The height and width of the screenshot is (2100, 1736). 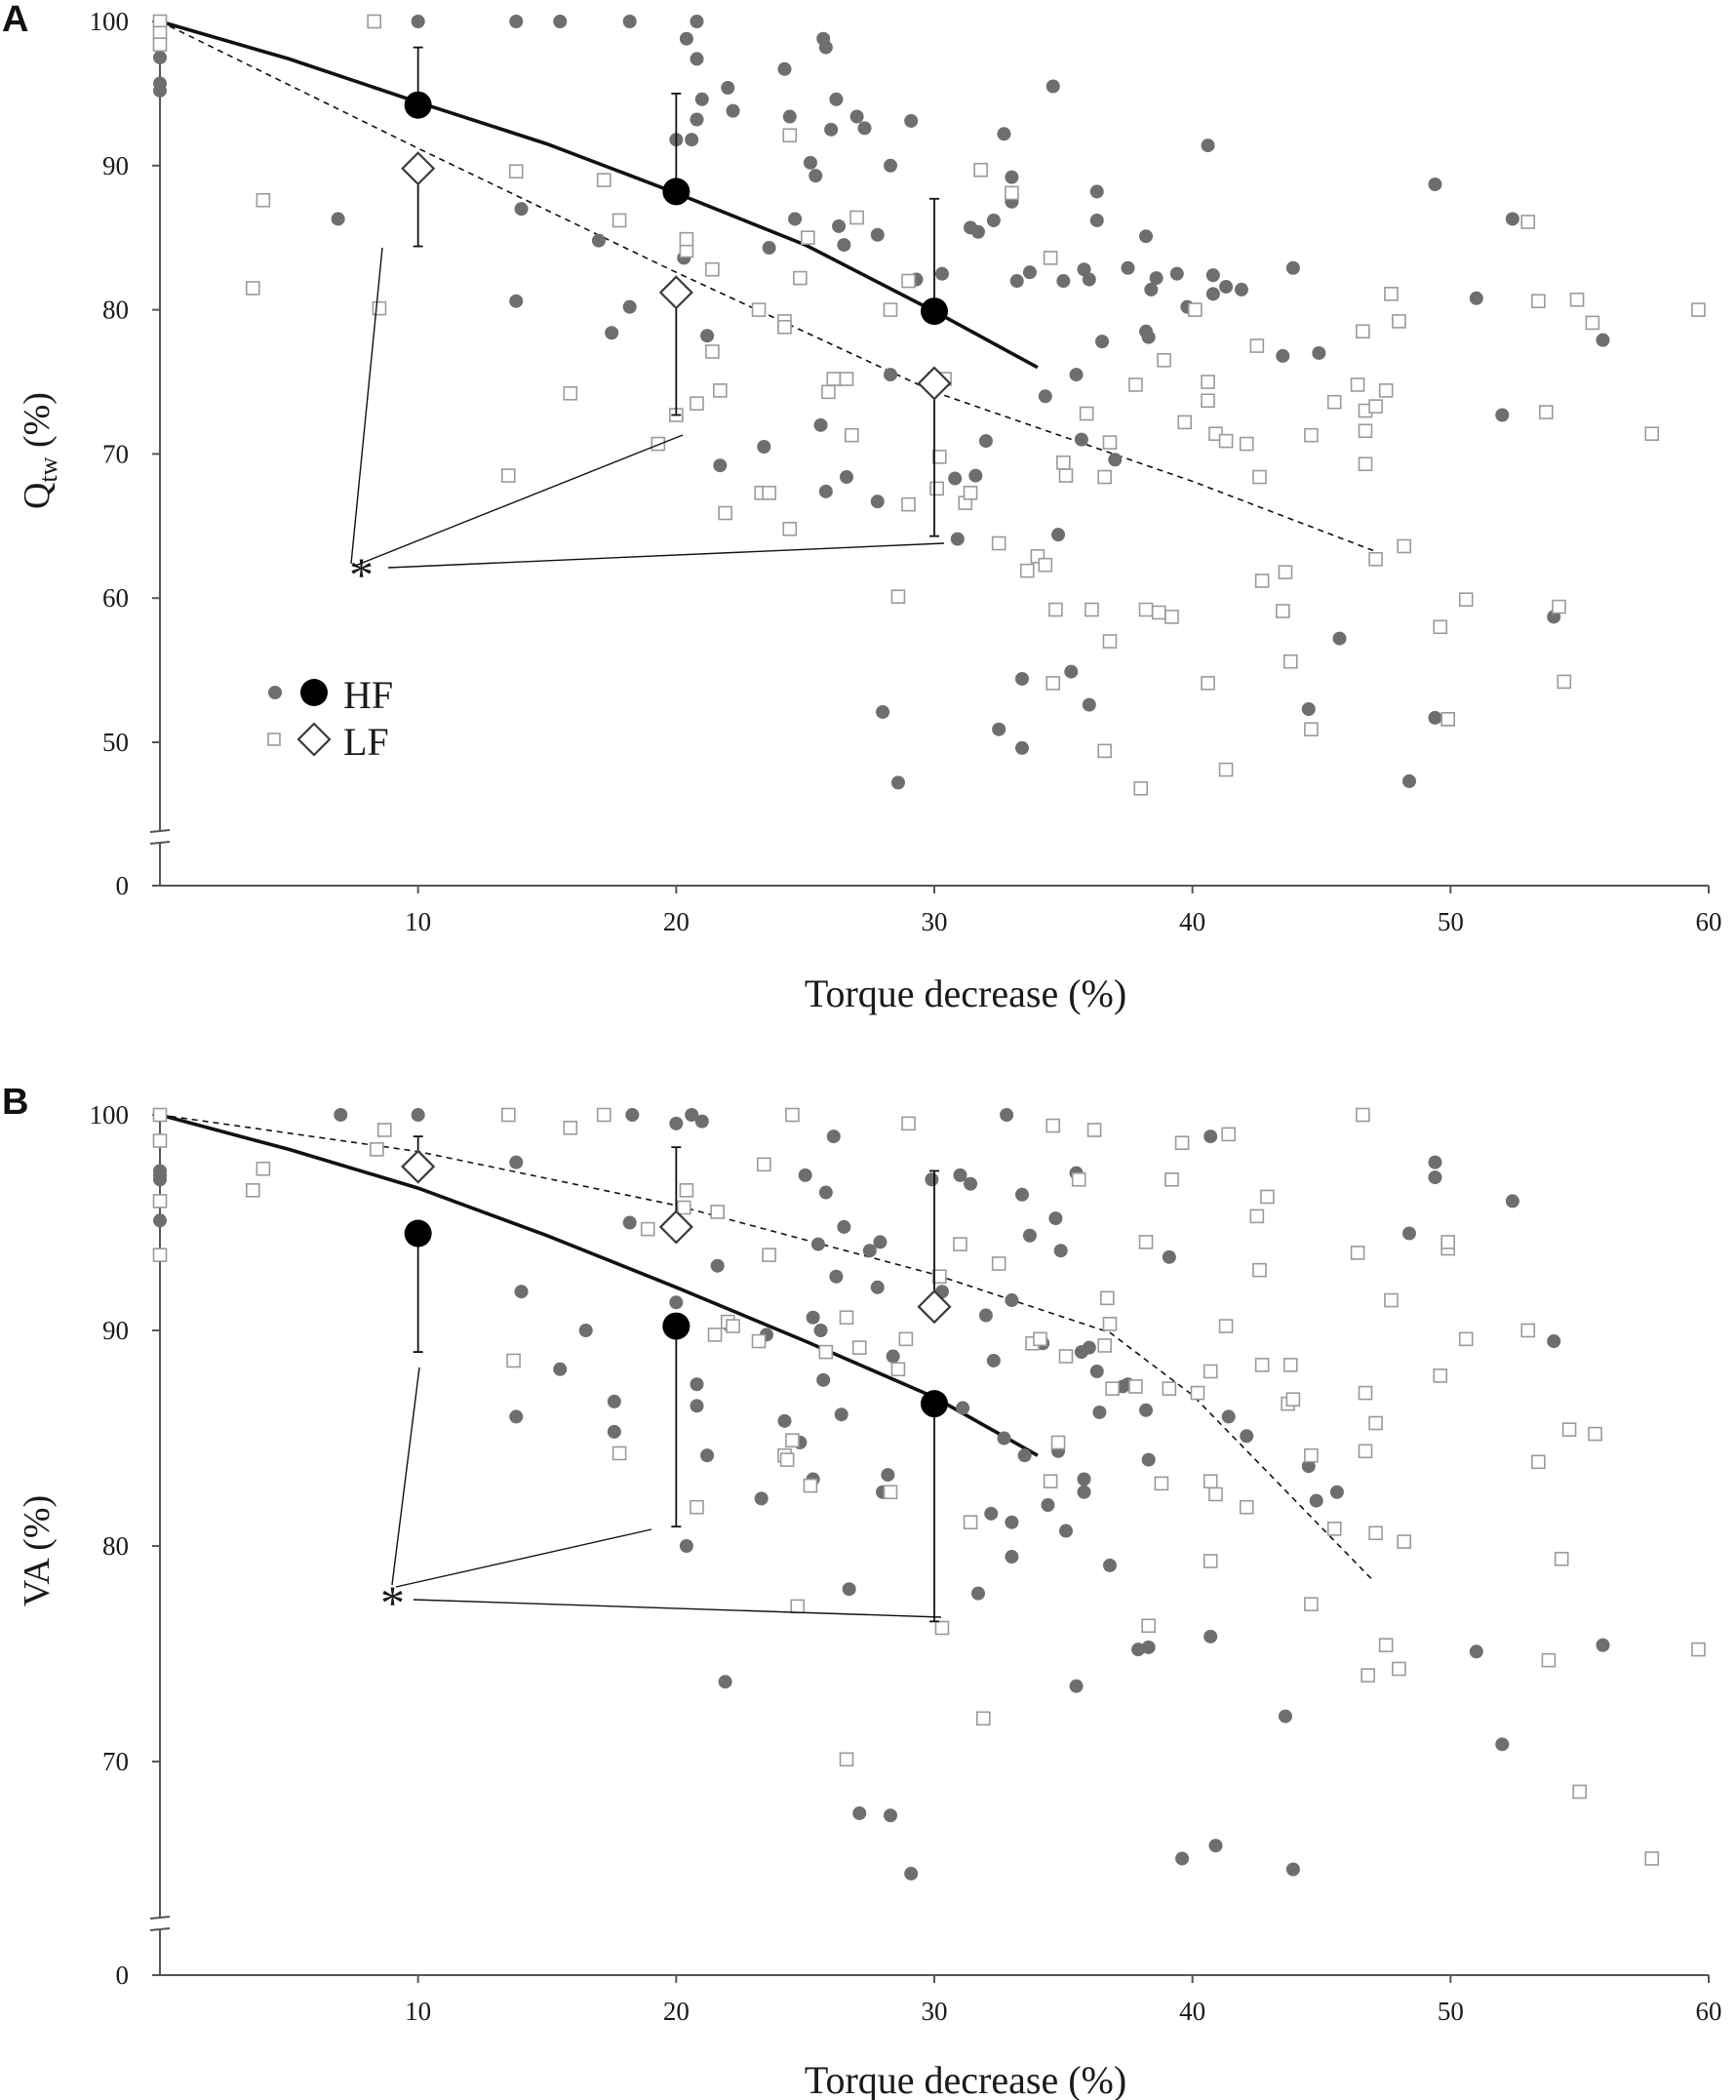 I want to click on hf-mean-marker, so click(x=934, y=311).